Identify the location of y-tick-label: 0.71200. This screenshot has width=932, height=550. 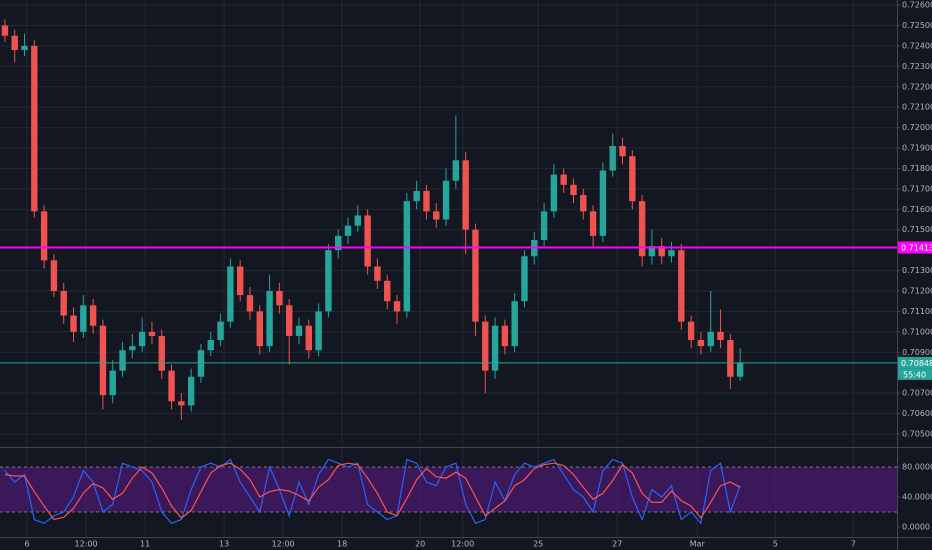
(917, 291).